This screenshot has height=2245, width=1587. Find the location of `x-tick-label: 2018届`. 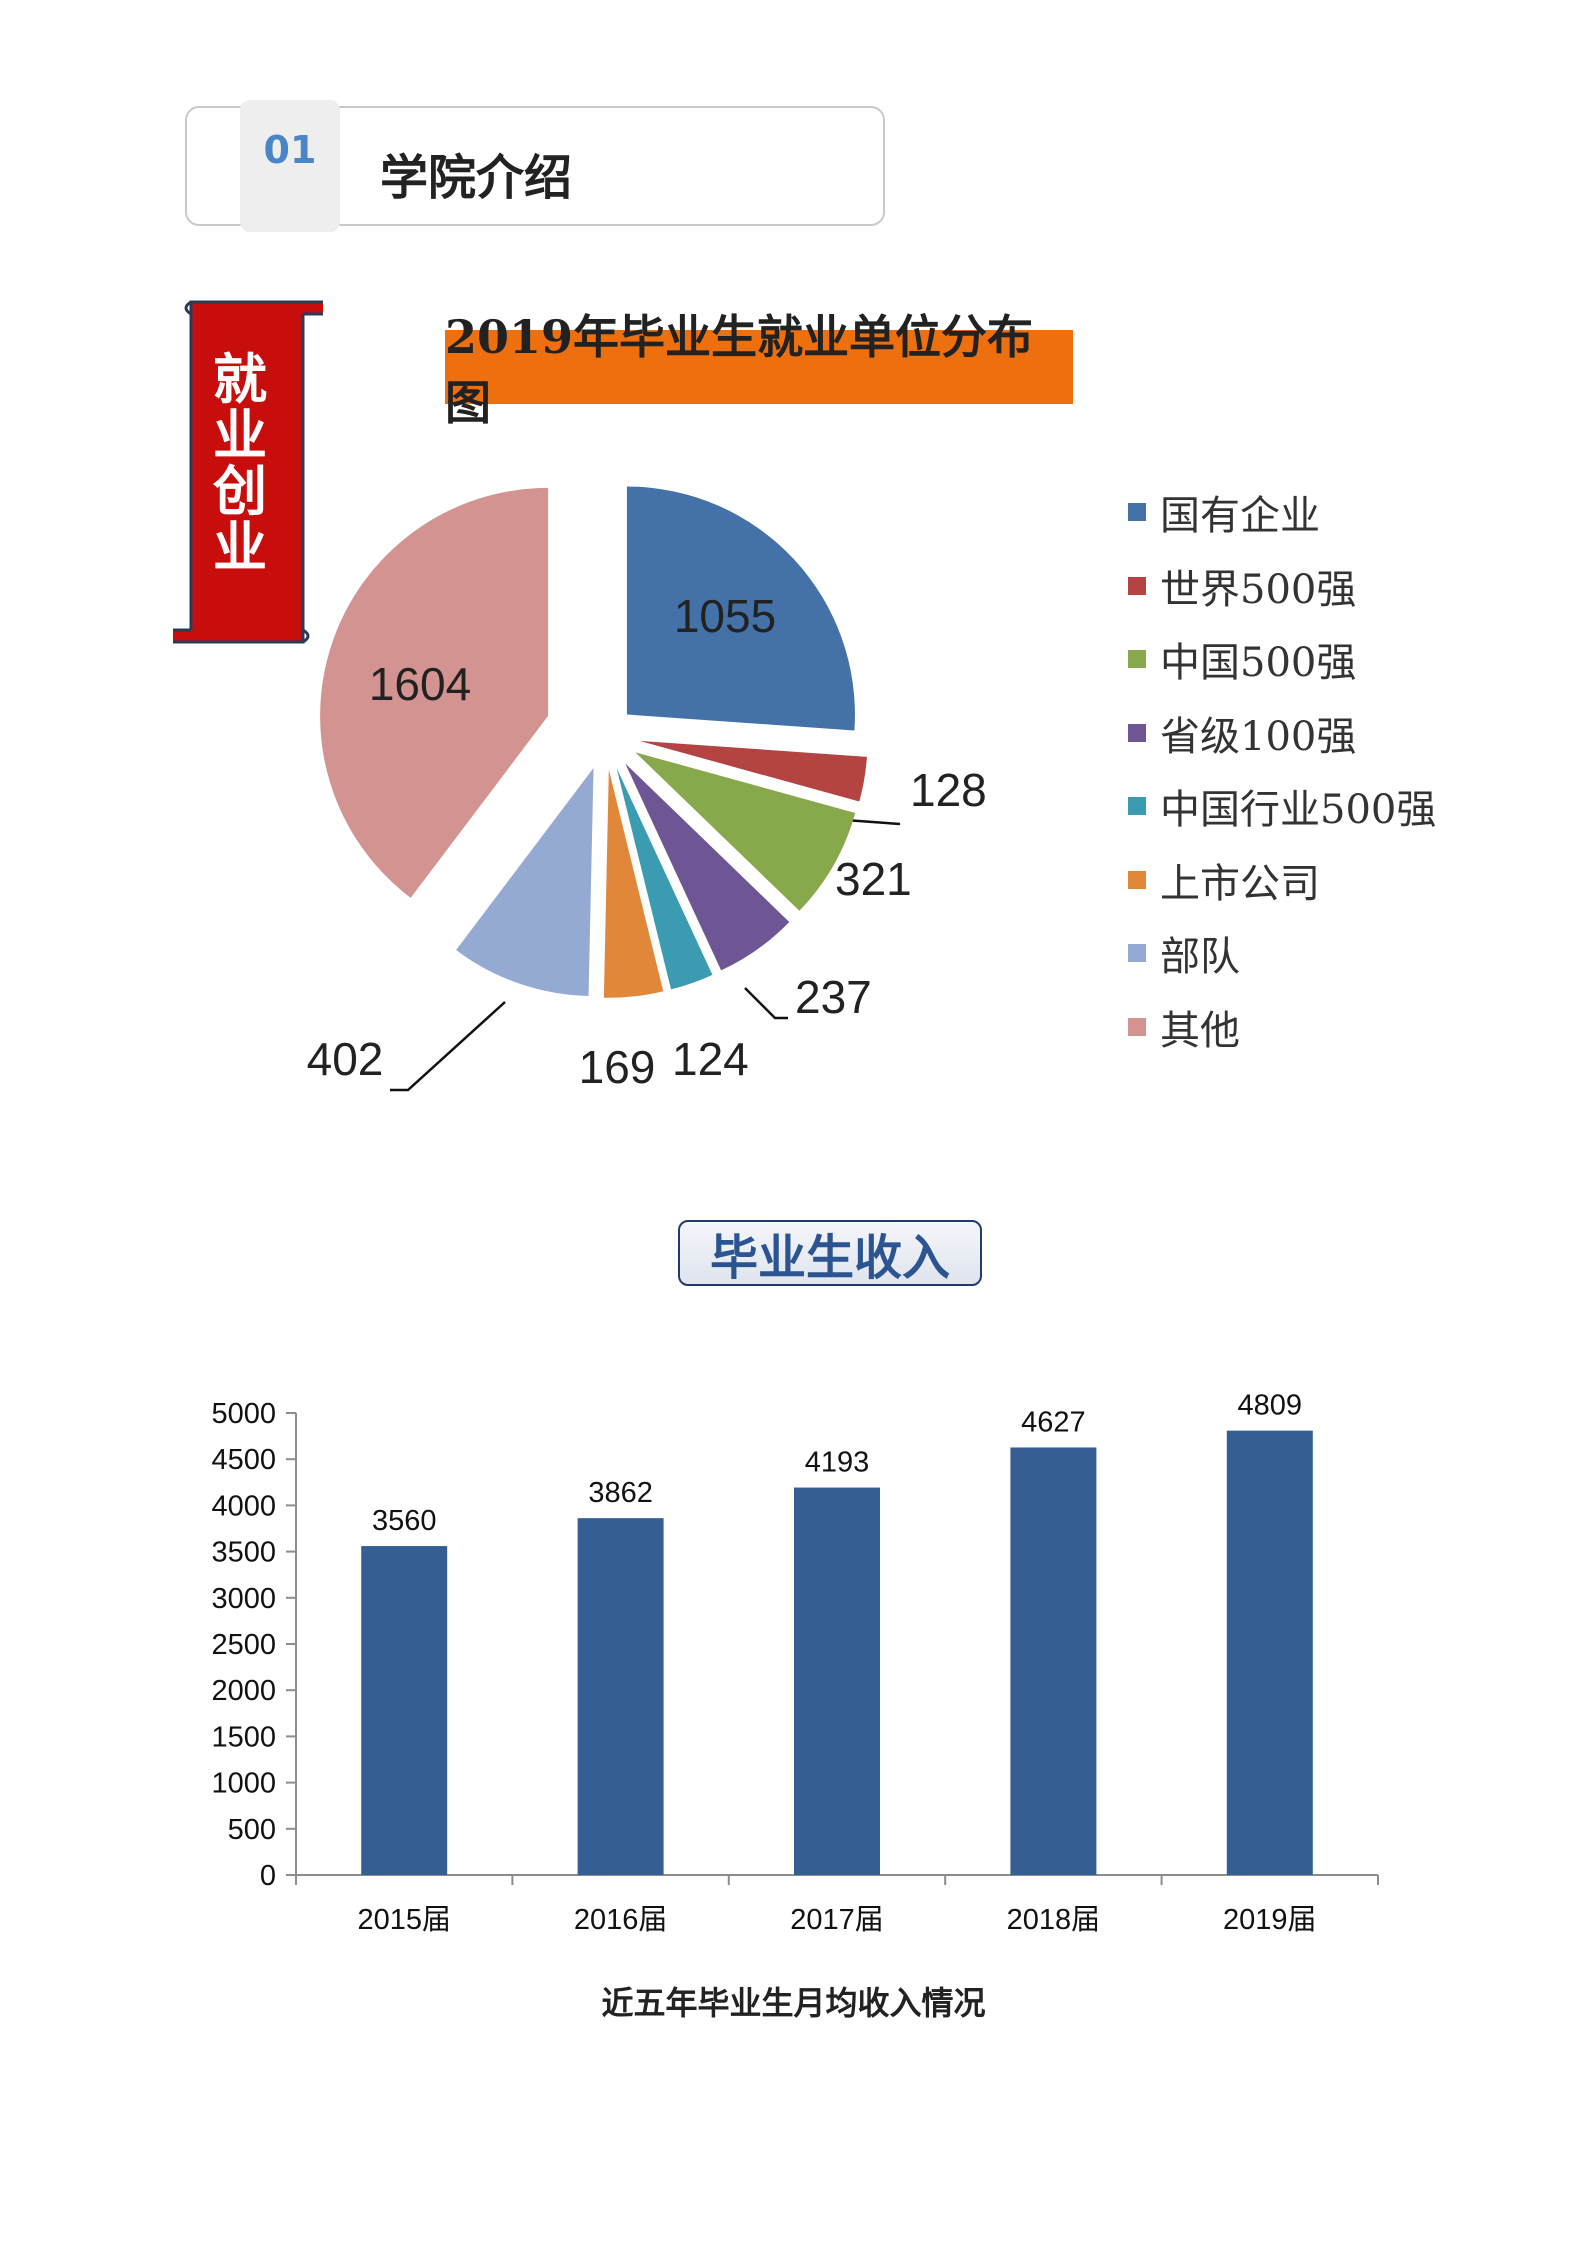

x-tick-label: 2018届 is located at coordinates (1054, 1920).